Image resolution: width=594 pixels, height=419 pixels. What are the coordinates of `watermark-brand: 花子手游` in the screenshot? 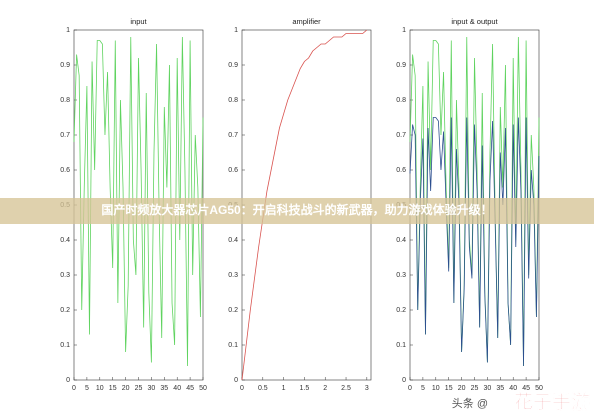 It's located at (552, 401).